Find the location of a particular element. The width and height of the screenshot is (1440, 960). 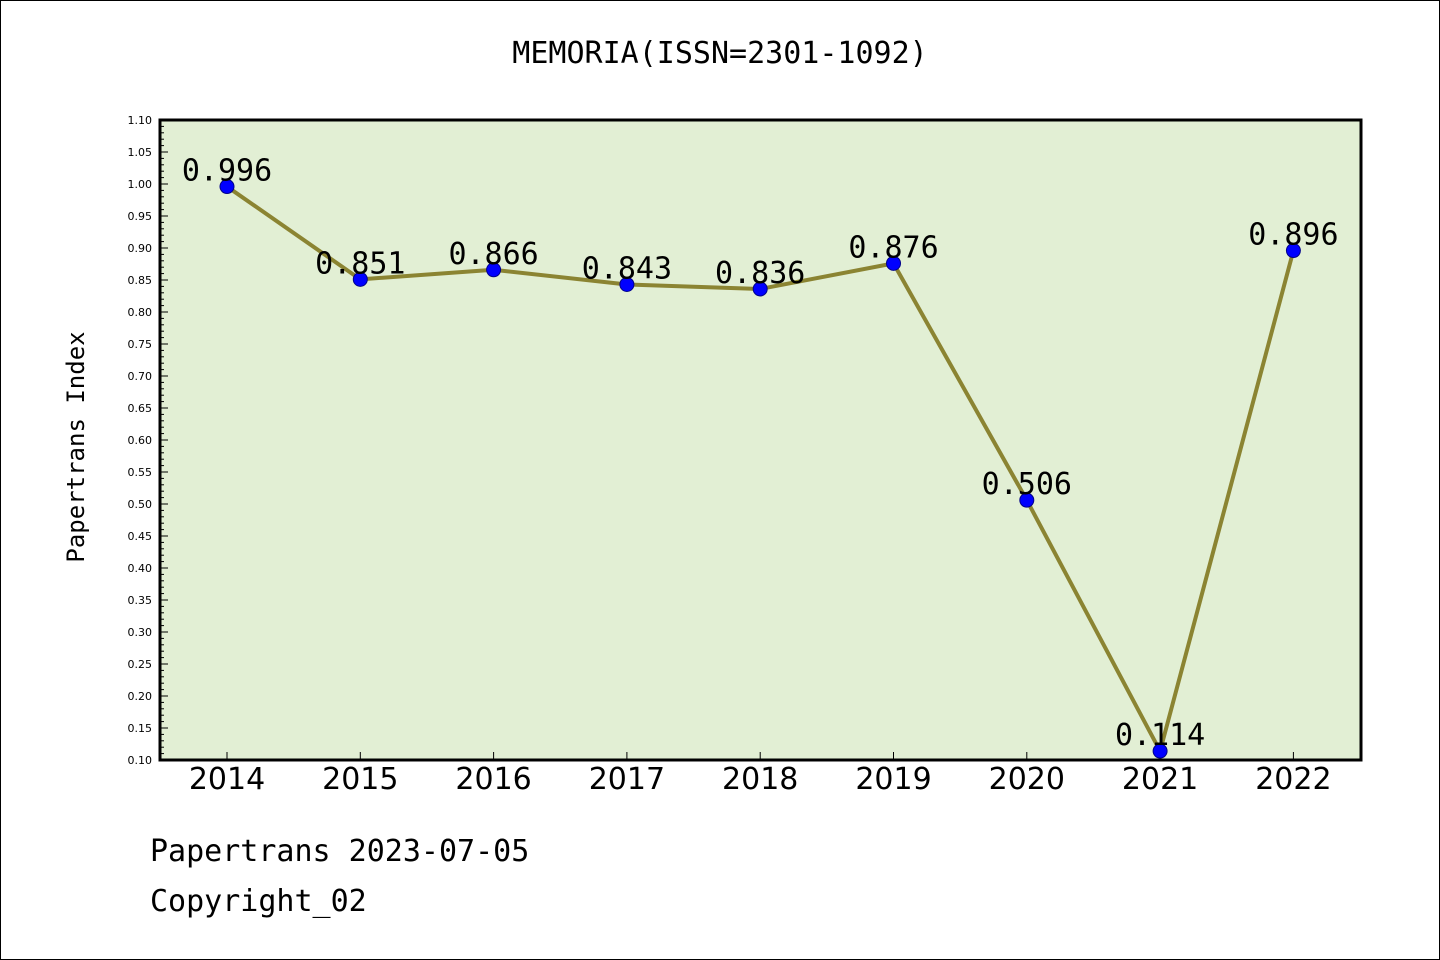

y-tick-label: 0.95 is located at coordinates (140, 216).